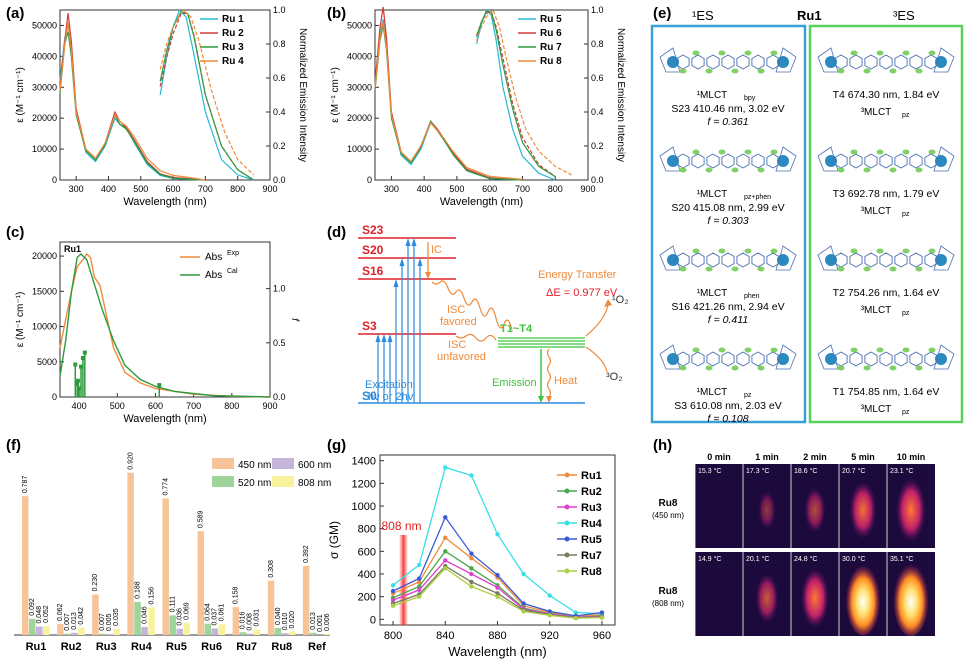 The image size is (967, 661). What do you see at coordinates (327, 622) in the screenshot?
I see `bar-value-label: 0.006` at bounding box center [327, 622].